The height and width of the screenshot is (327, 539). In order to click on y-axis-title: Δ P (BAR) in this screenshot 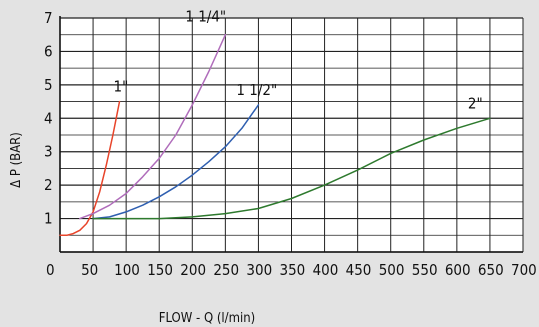, I will do `click(16, 160)`.